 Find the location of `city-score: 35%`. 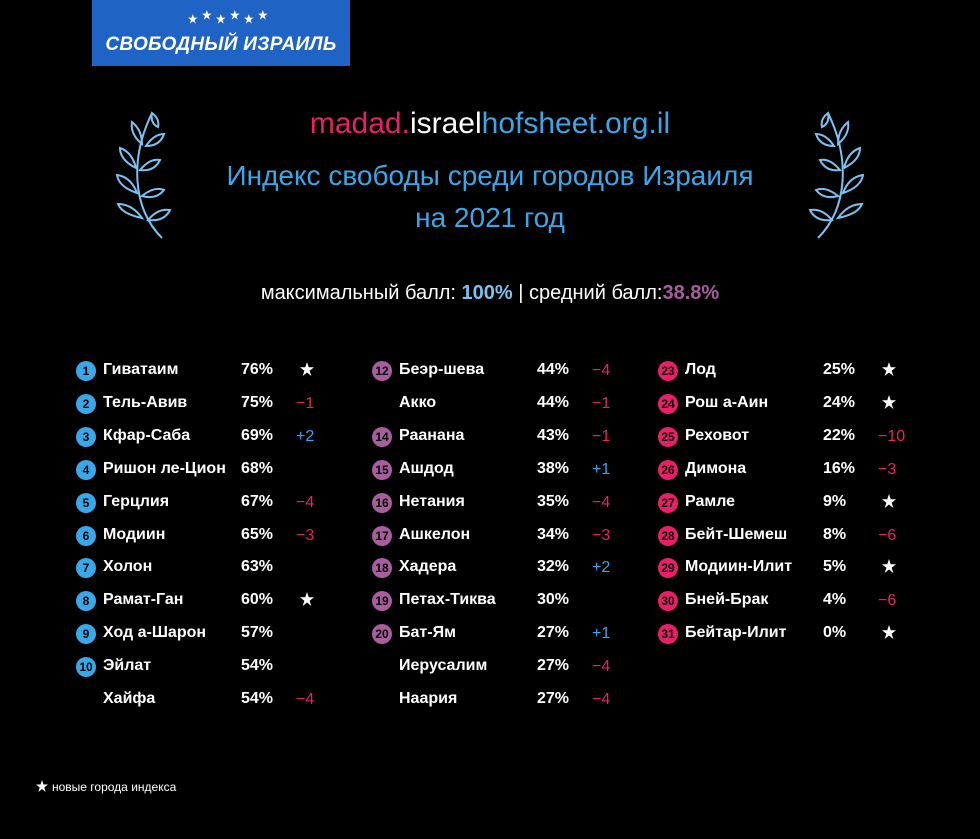

city-score: 35% is located at coordinates (553, 501).